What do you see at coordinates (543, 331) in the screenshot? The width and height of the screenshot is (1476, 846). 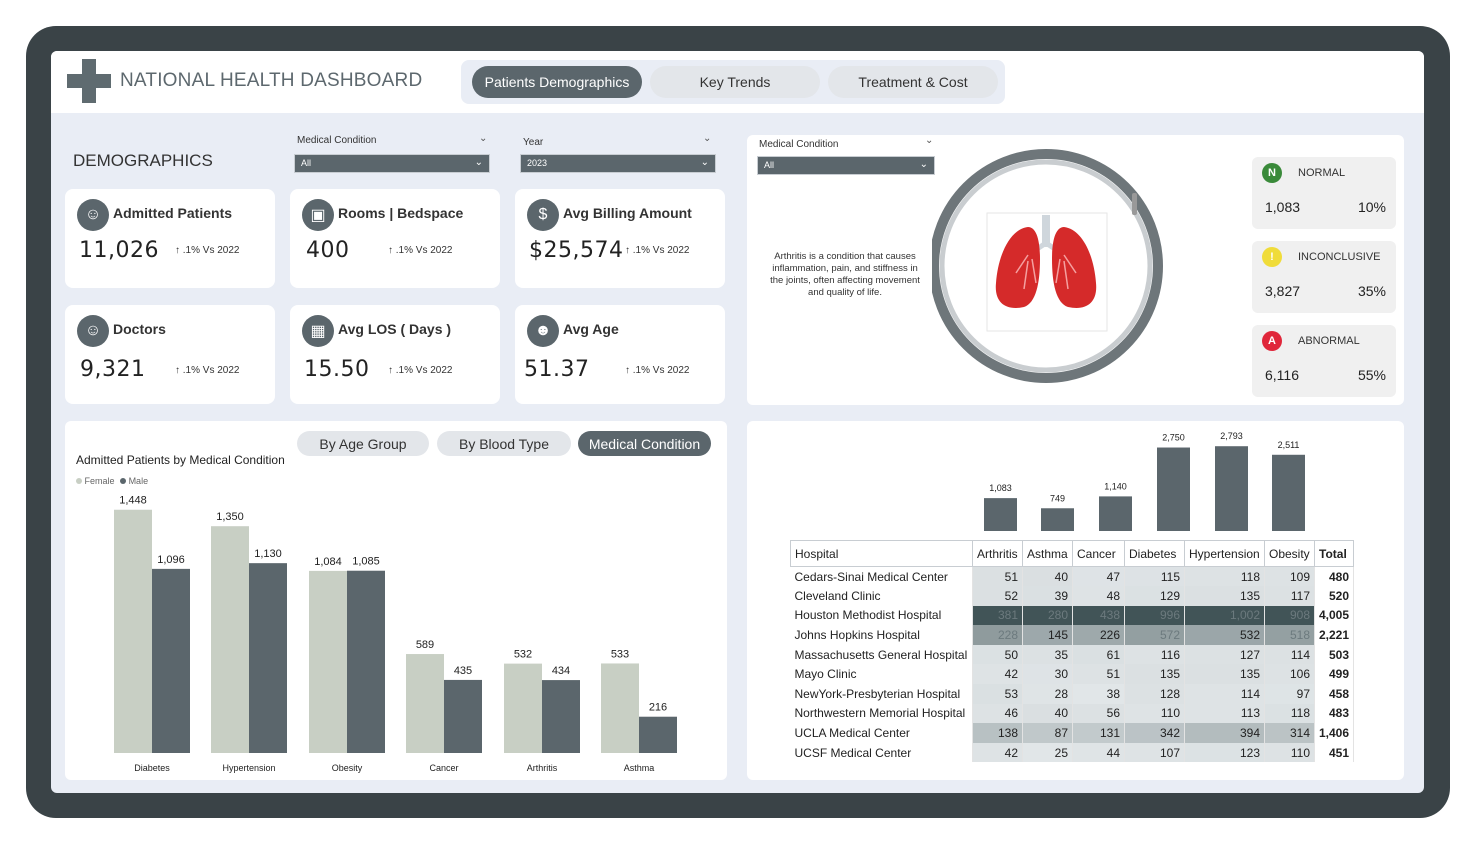 I see `people-icon: ☻` at bounding box center [543, 331].